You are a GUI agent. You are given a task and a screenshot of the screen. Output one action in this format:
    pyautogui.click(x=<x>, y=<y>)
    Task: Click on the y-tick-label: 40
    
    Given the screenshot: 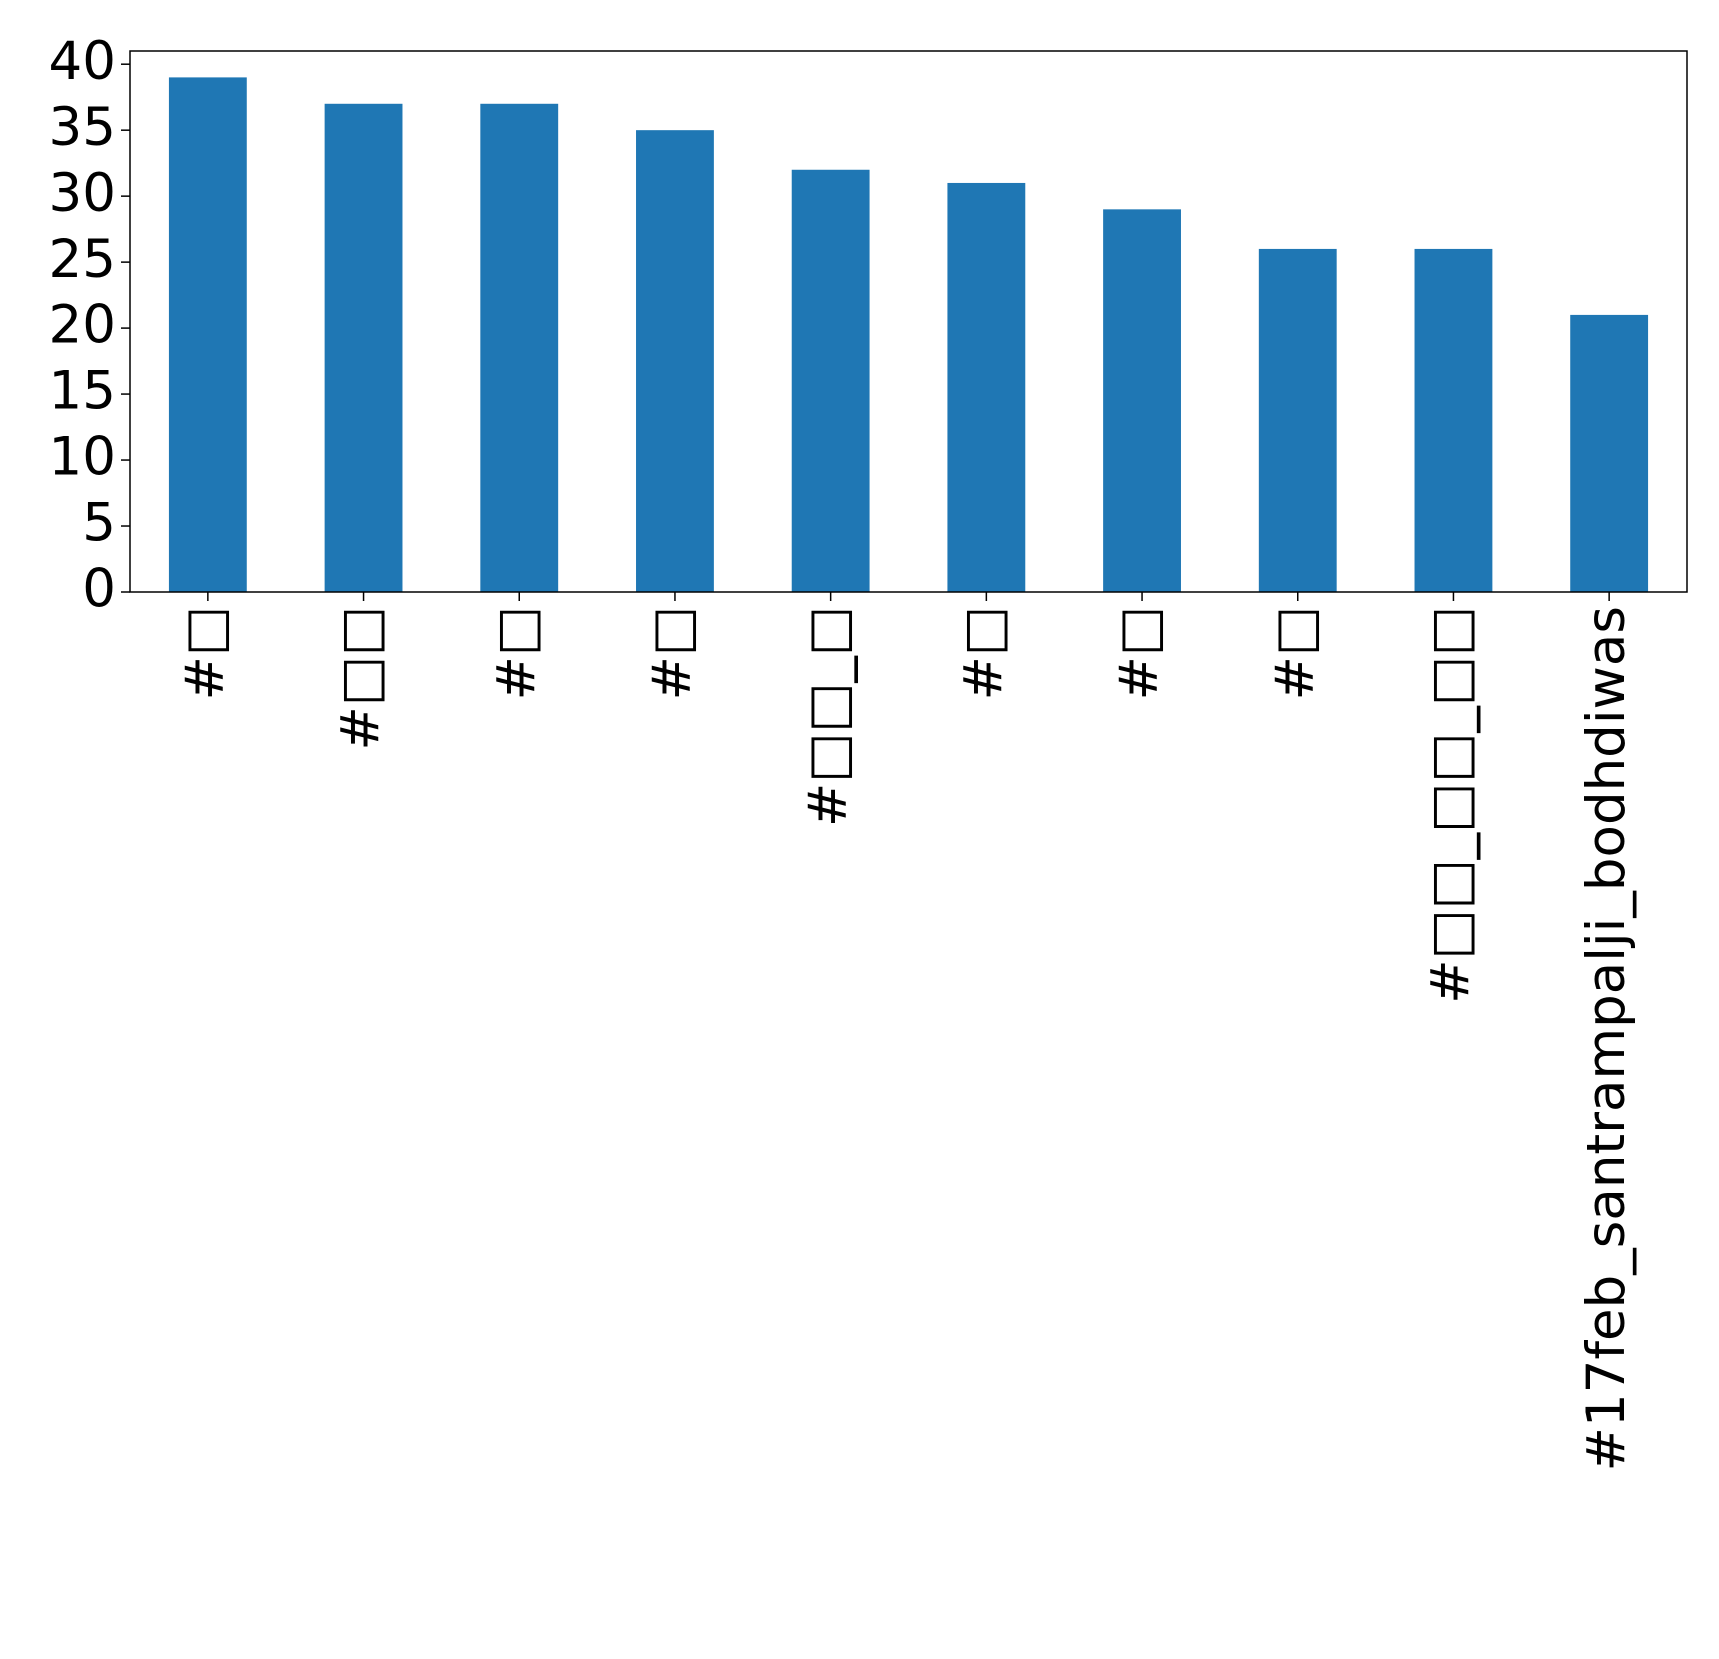 What is the action you would take?
    pyautogui.click(x=82, y=61)
    